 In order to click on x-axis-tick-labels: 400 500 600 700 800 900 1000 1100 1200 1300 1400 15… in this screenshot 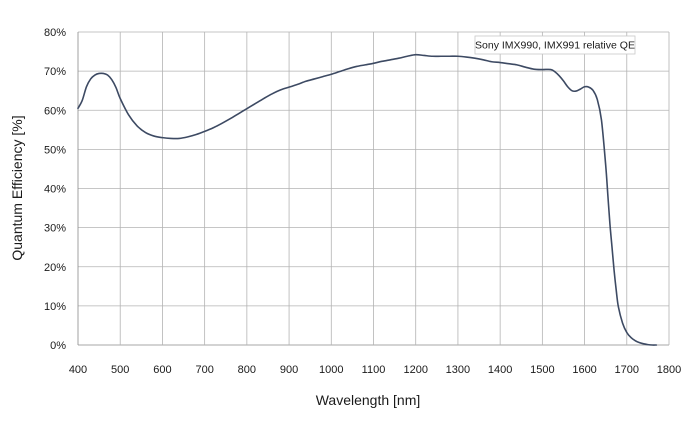, I will do `click(375, 370)`.